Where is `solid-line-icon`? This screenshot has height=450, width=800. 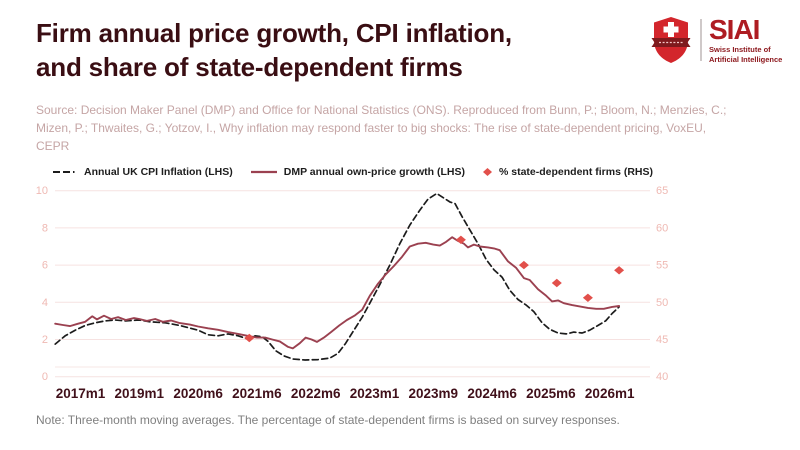 solid-line-icon is located at coordinates (263, 172).